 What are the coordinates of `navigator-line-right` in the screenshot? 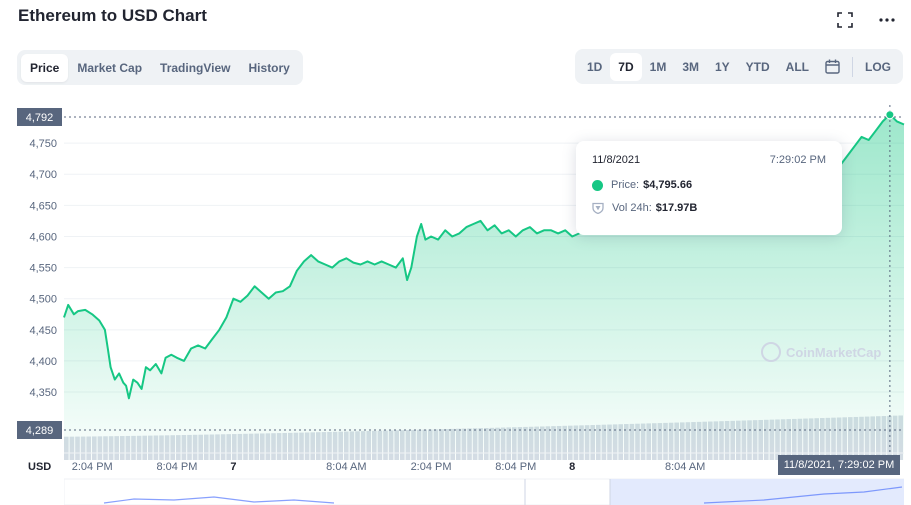 It's located at (803, 495).